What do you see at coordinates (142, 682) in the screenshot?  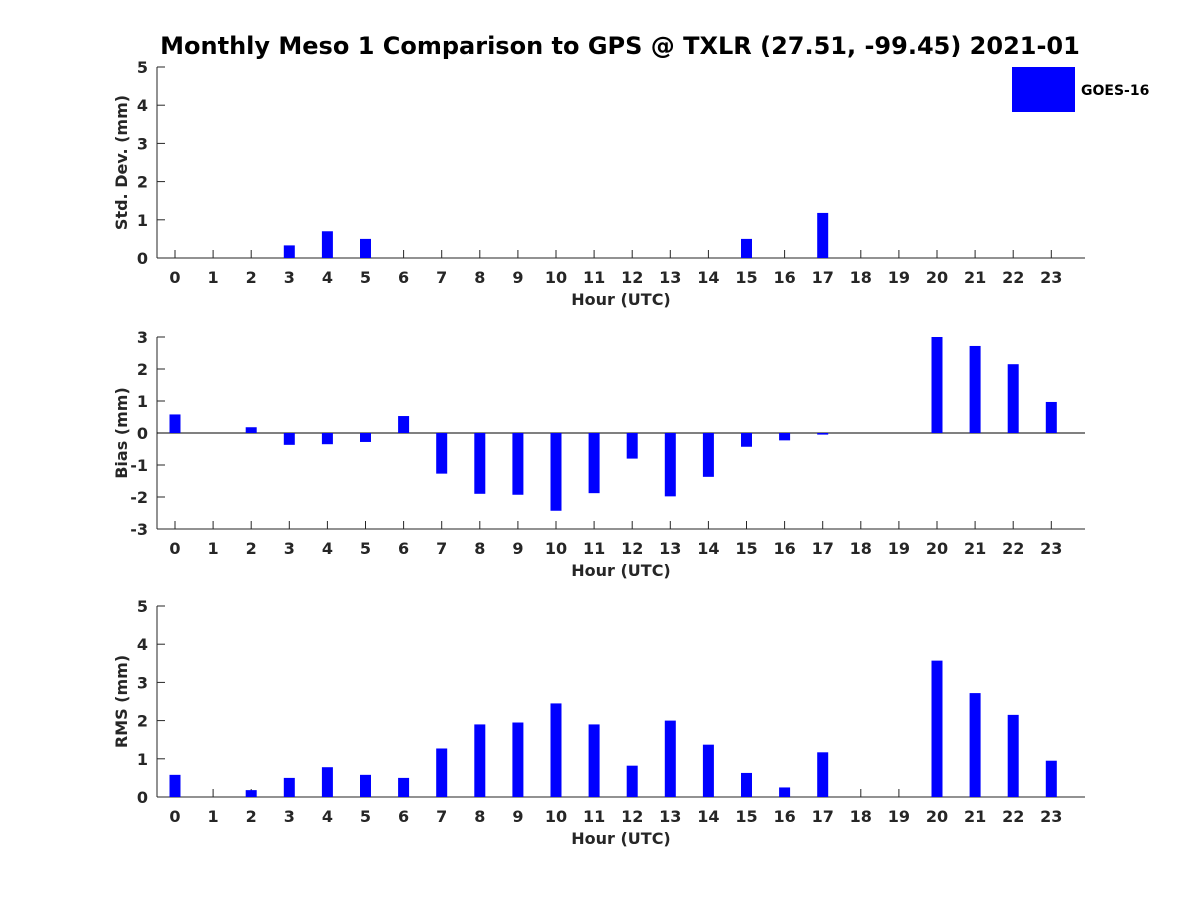 I see `y-tick-label: 3` at bounding box center [142, 682].